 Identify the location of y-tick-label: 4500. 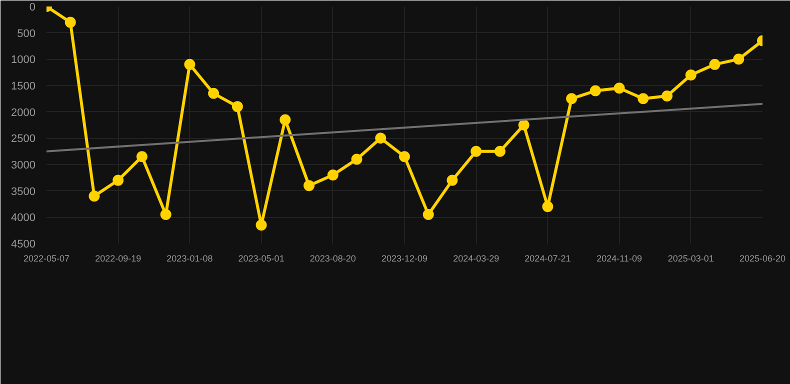
(23, 244).